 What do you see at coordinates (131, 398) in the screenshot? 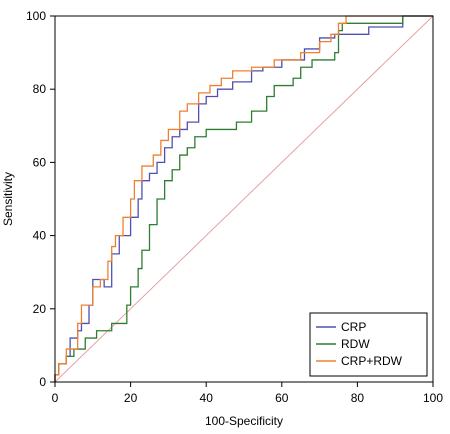
I see `x-tick-label: 20` at bounding box center [131, 398].